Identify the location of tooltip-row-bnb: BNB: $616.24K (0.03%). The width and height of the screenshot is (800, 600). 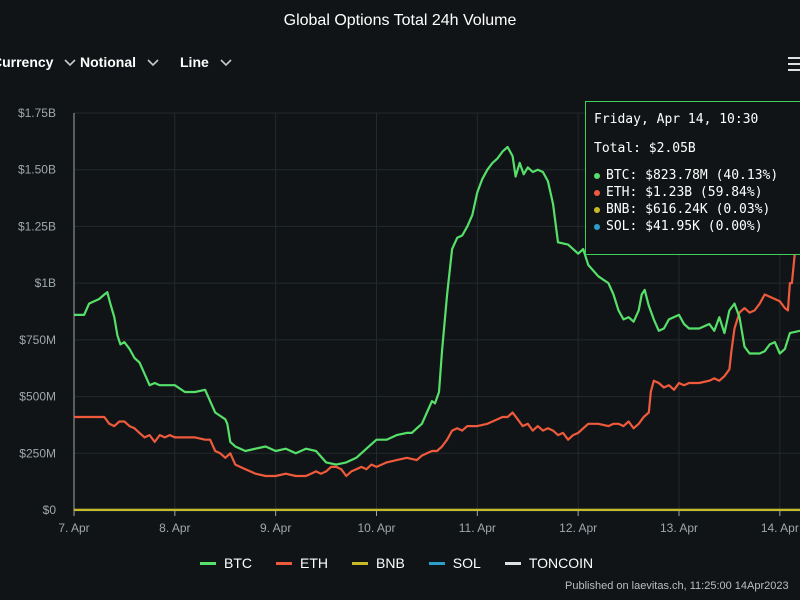
(697, 209).